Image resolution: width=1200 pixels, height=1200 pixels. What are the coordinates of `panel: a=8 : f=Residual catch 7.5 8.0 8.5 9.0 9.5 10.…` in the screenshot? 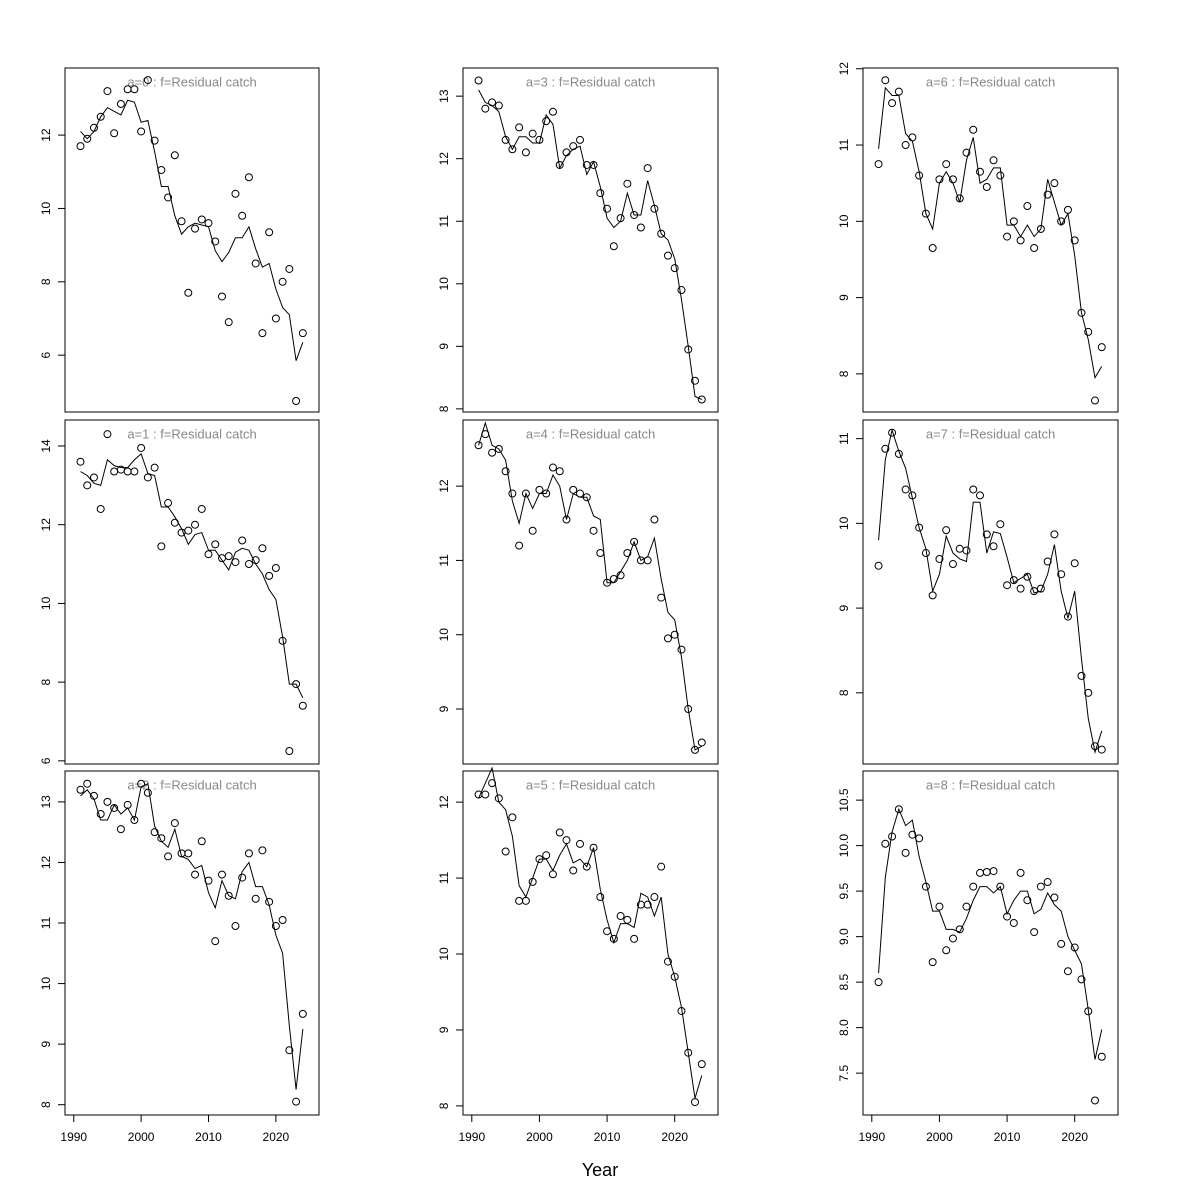 It's located at (978, 957).